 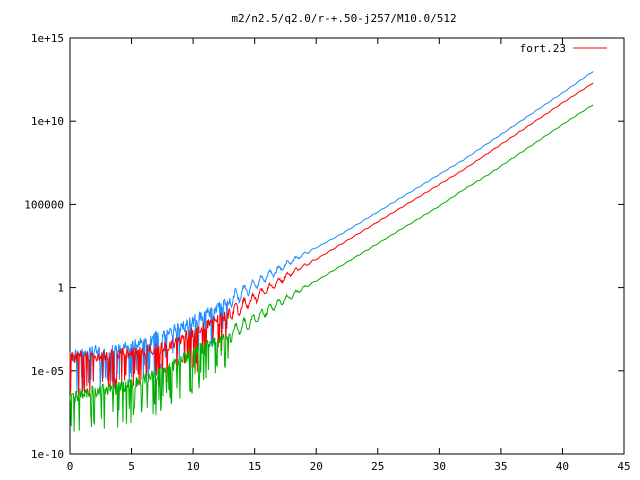 What do you see at coordinates (254, 466) in the screenshot?
I see `x-tick-label: 15` at bounding box center [254, 466].